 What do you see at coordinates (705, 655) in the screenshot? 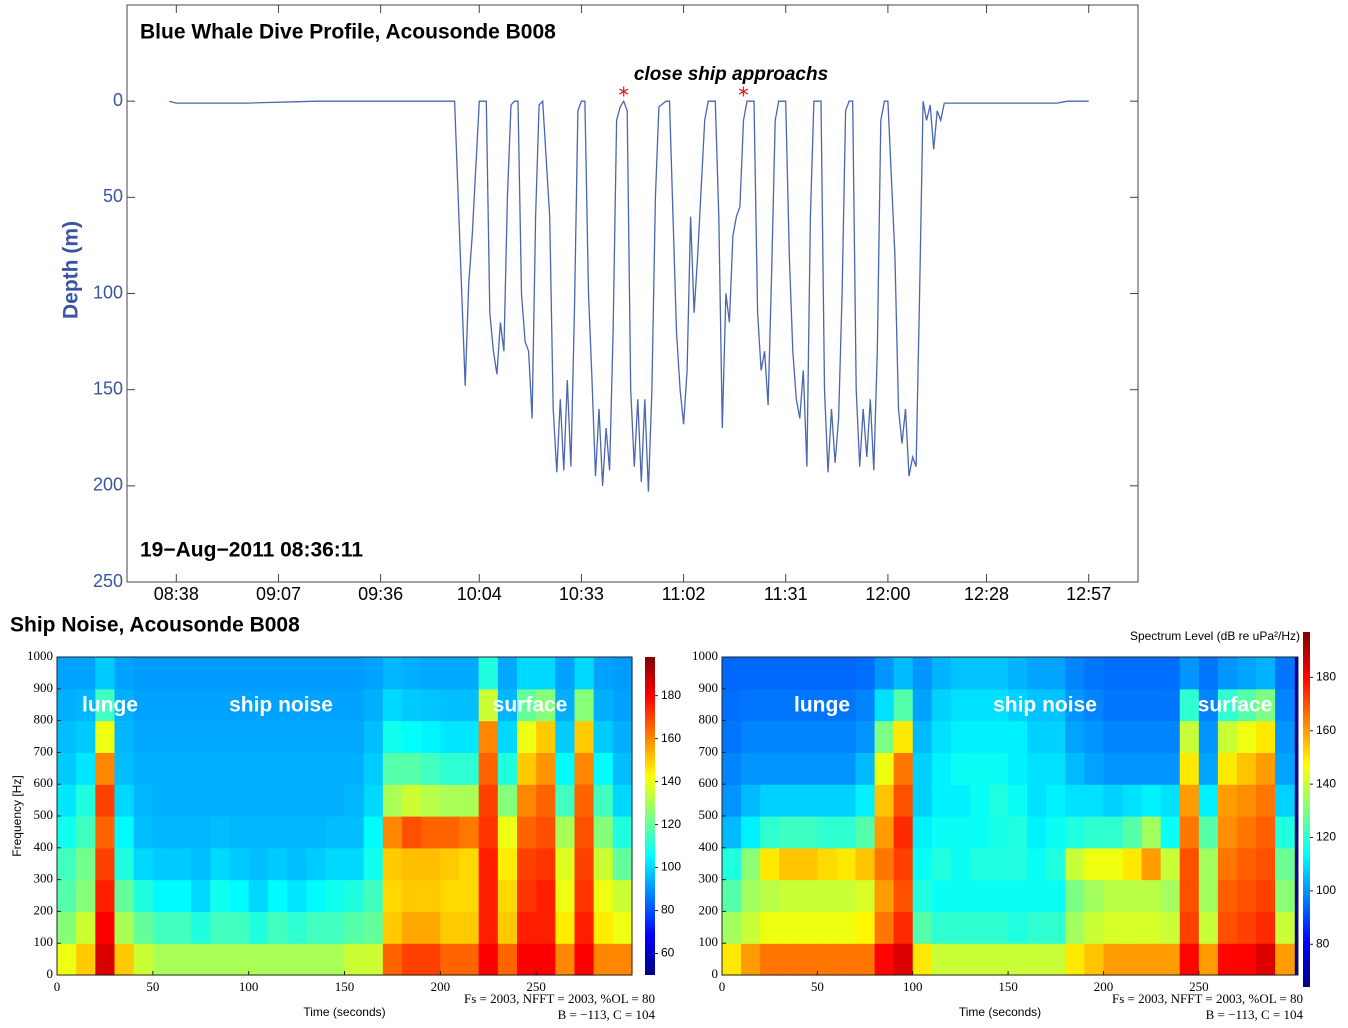
I see `y-tick-label: 1000` at bounding box center [705, 655].